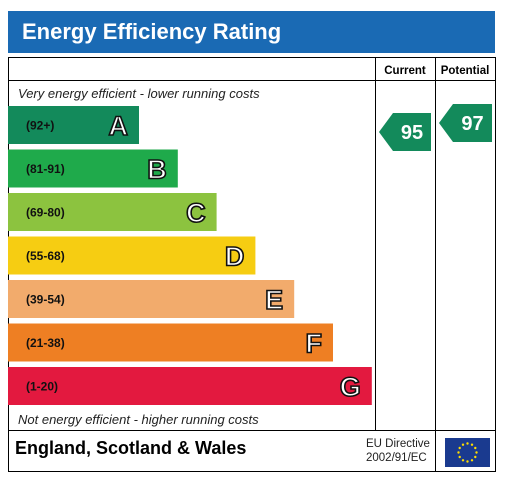 This screenshot has width=505, height=483. What do you see at coordinates (467, 452) in the screenshot?
I see `eu-flag-icon` at bounding box center [467, 452].